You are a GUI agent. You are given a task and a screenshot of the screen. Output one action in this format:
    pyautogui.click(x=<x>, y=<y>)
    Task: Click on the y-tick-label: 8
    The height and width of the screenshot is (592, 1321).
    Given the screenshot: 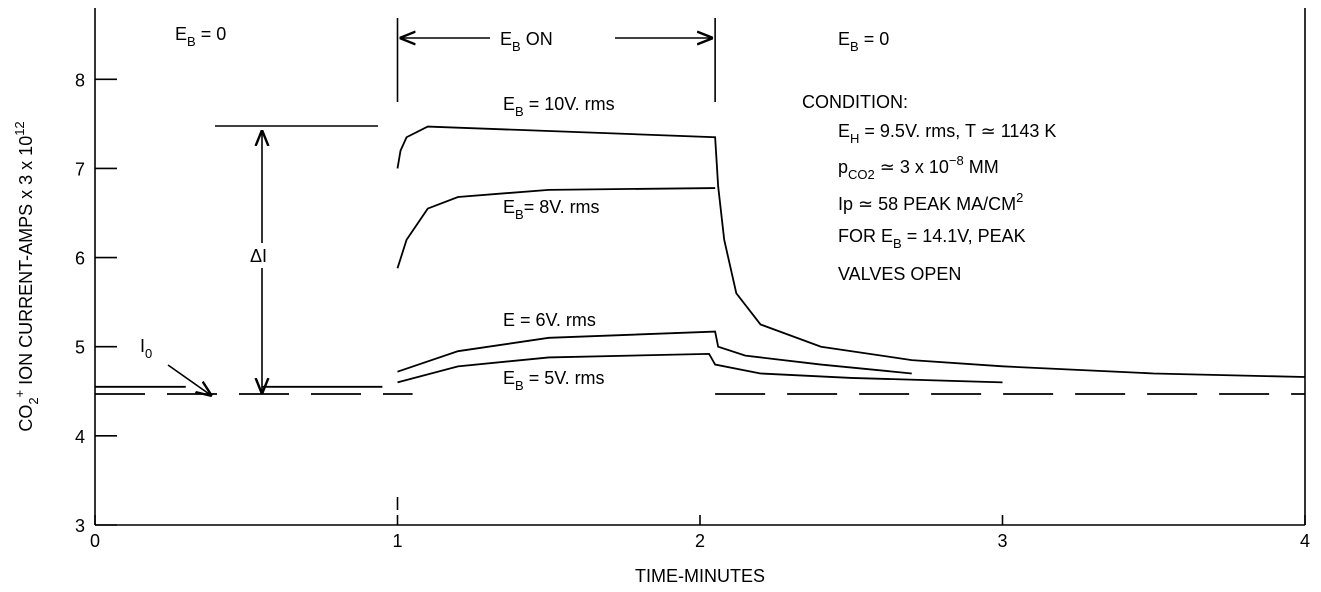 What is the action you would take?
    pyautogui.click(x=80, y=80)
    